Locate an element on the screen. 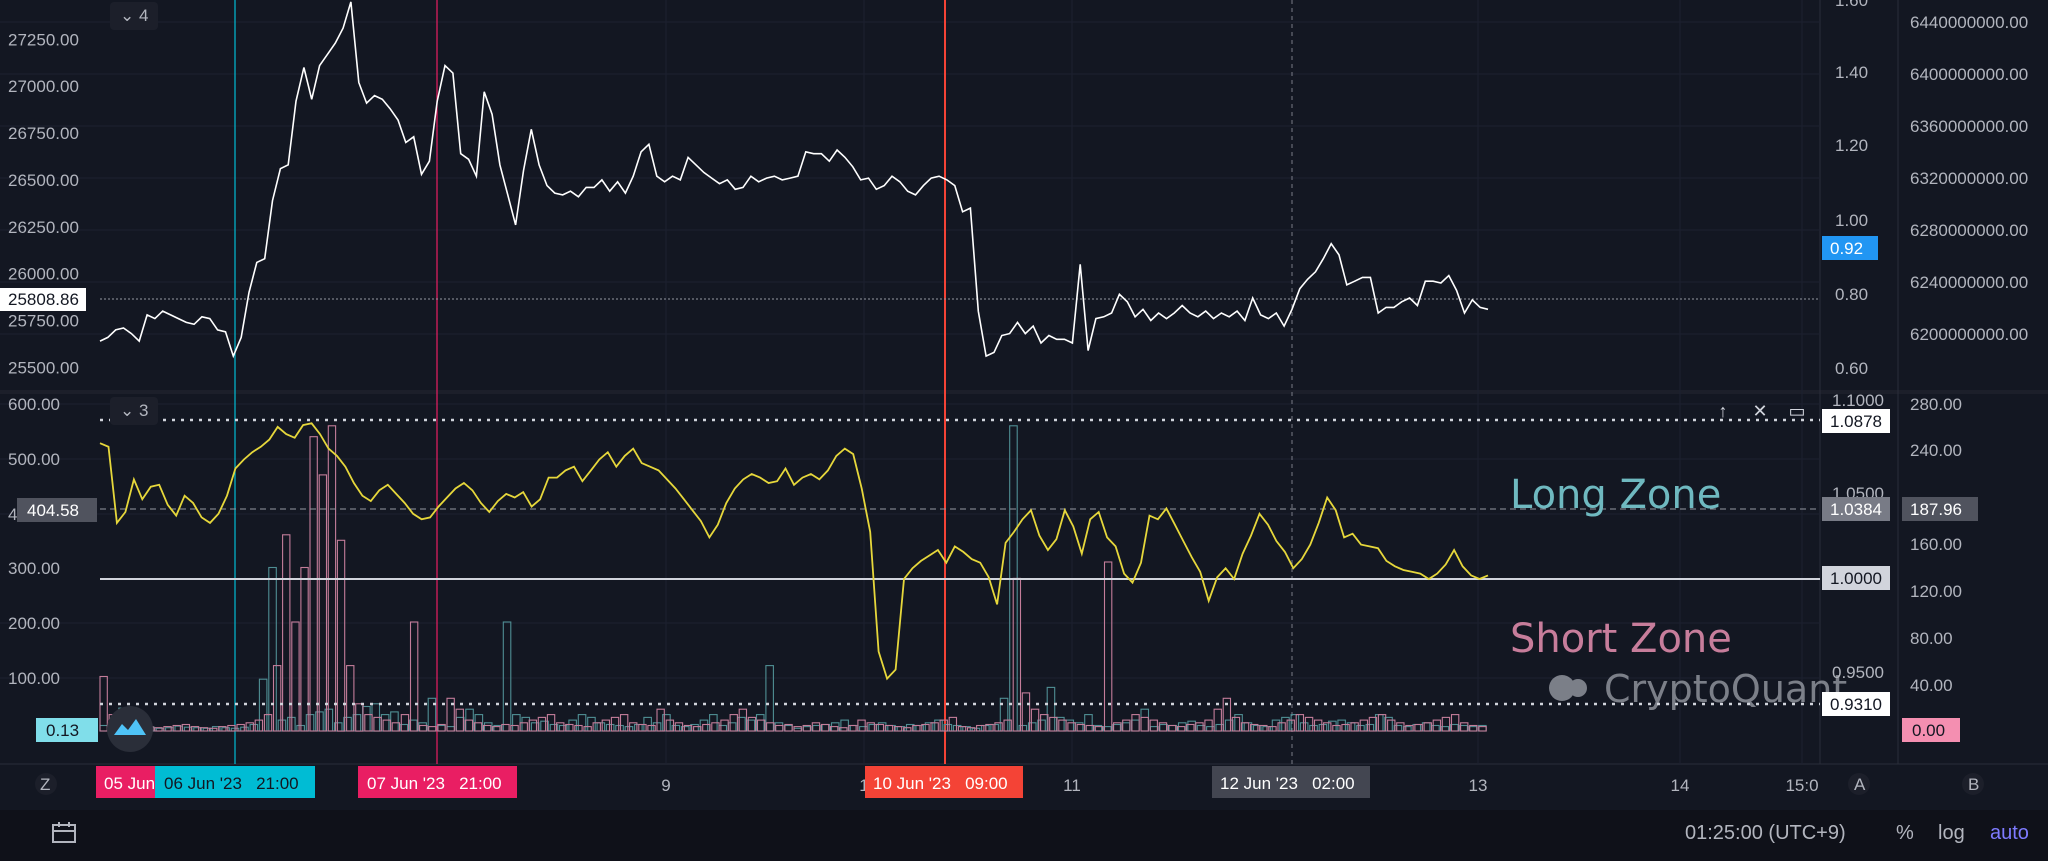 The height and width of the screenshot is (861, 2048). tag-left-bottom: 0.13 is located at coordinates (67, 730).